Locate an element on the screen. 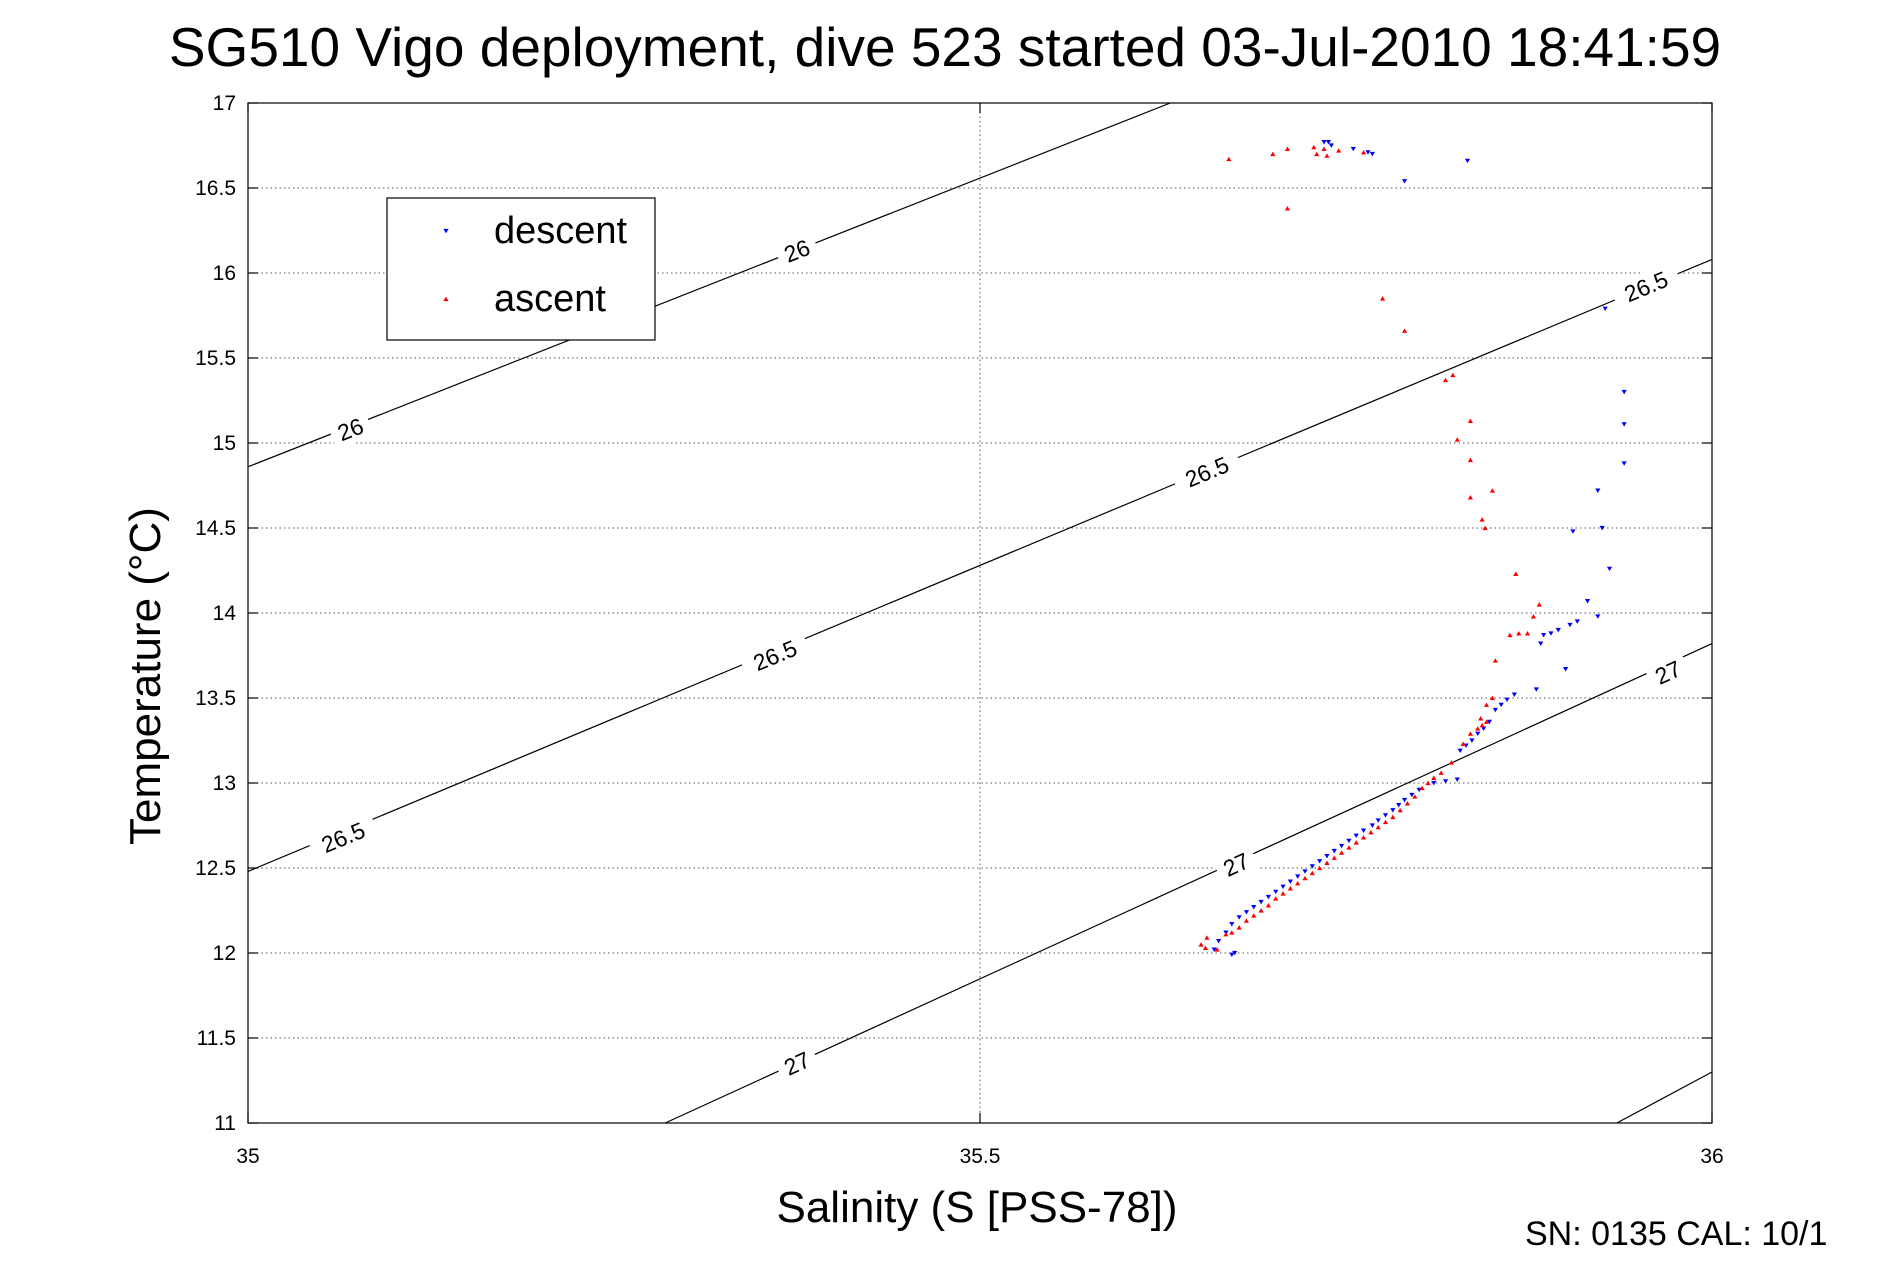 This screenshot has height=1262, width=1891. y-tick-label: 17 is located at coordinates (224, 103).